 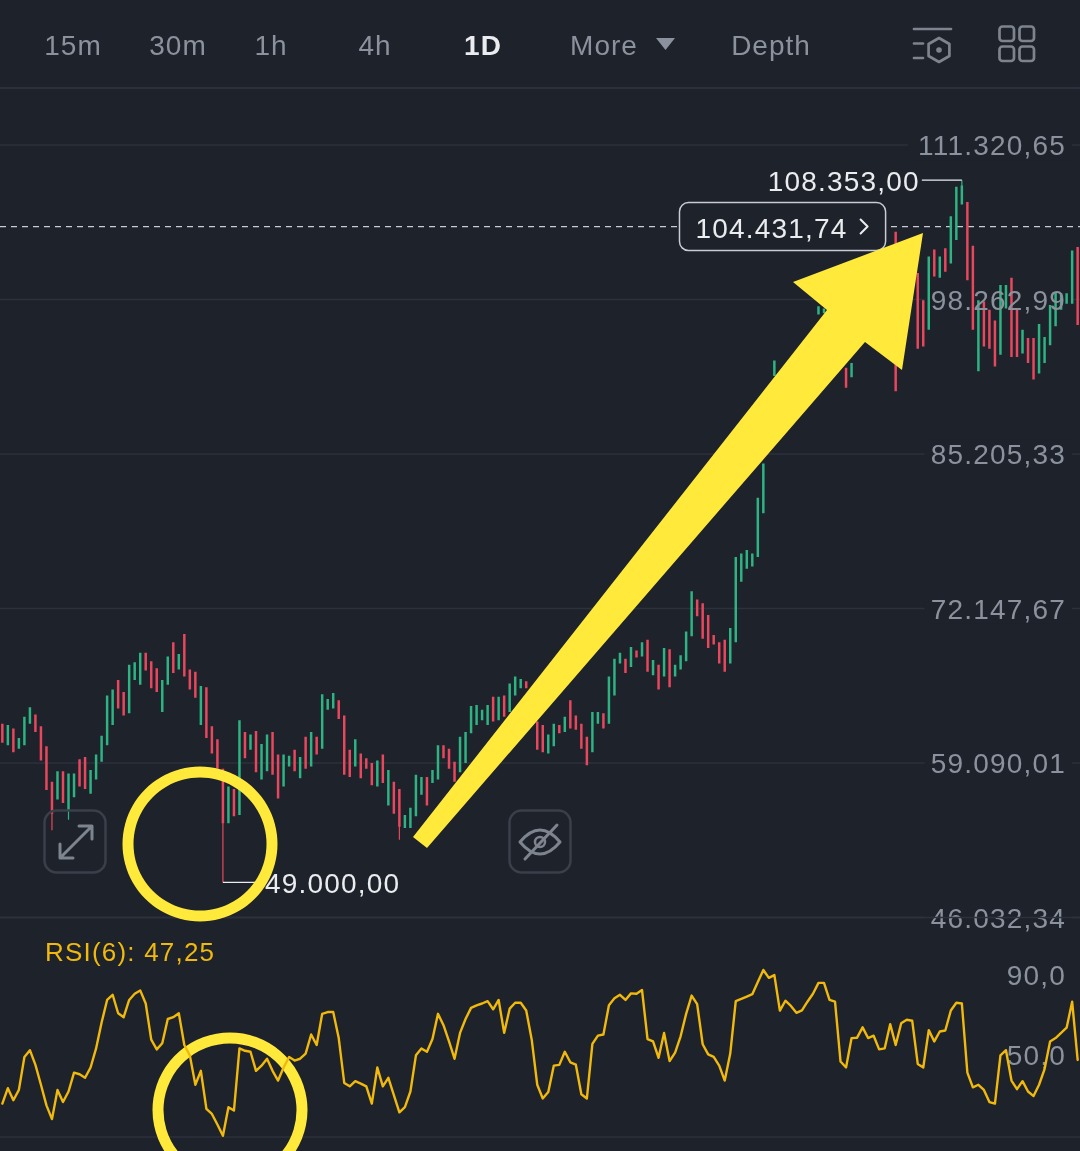 I want to click on text: 1D, so click(x=483, y=45).